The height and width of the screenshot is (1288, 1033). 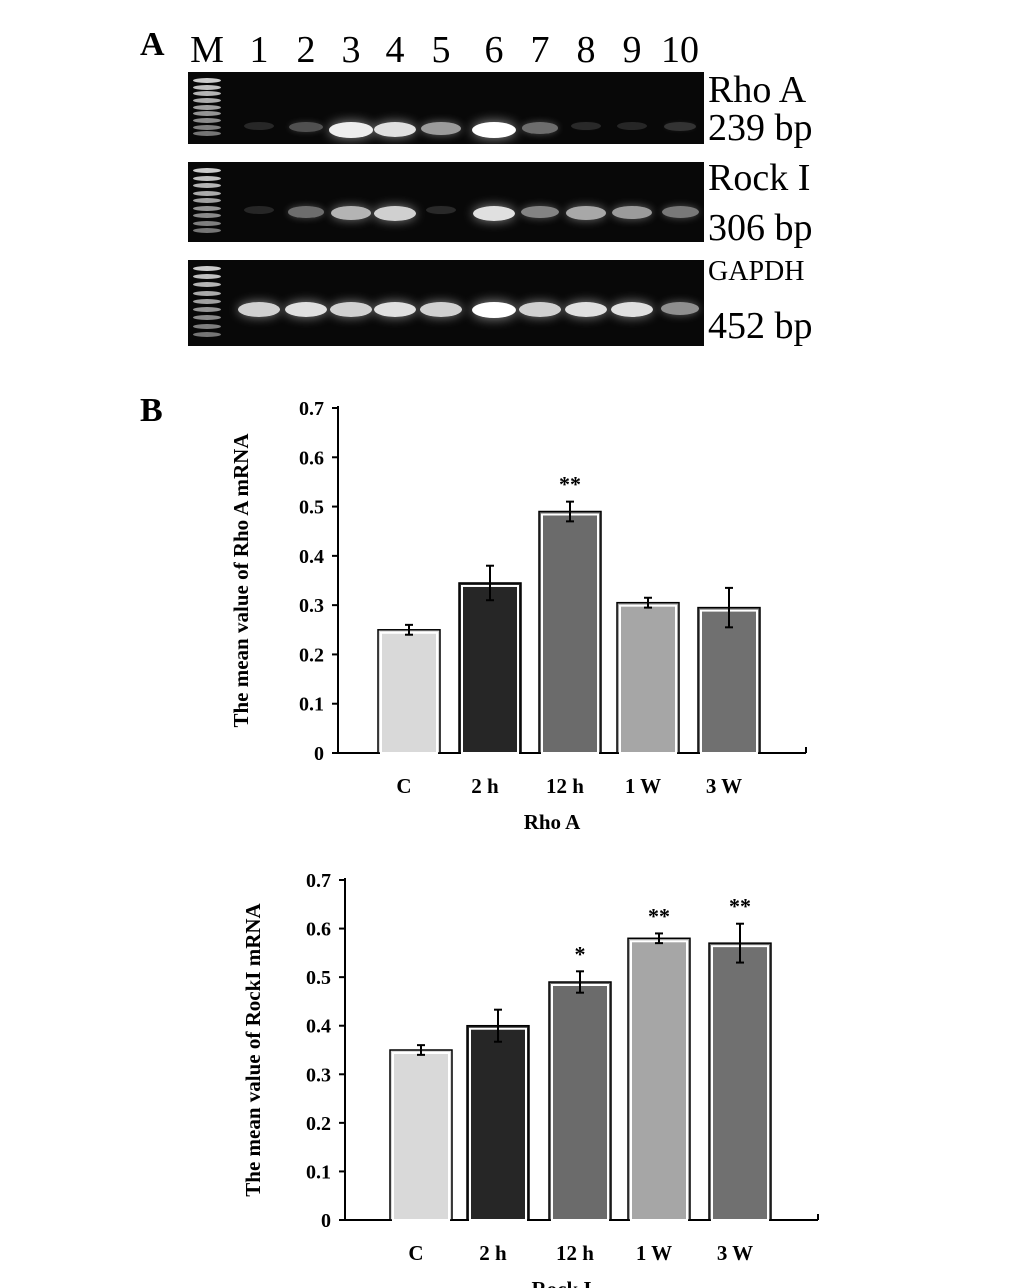 I want to click on y-axis-title: The mean value of RockI mRNA, so click(x=253, y=1049).